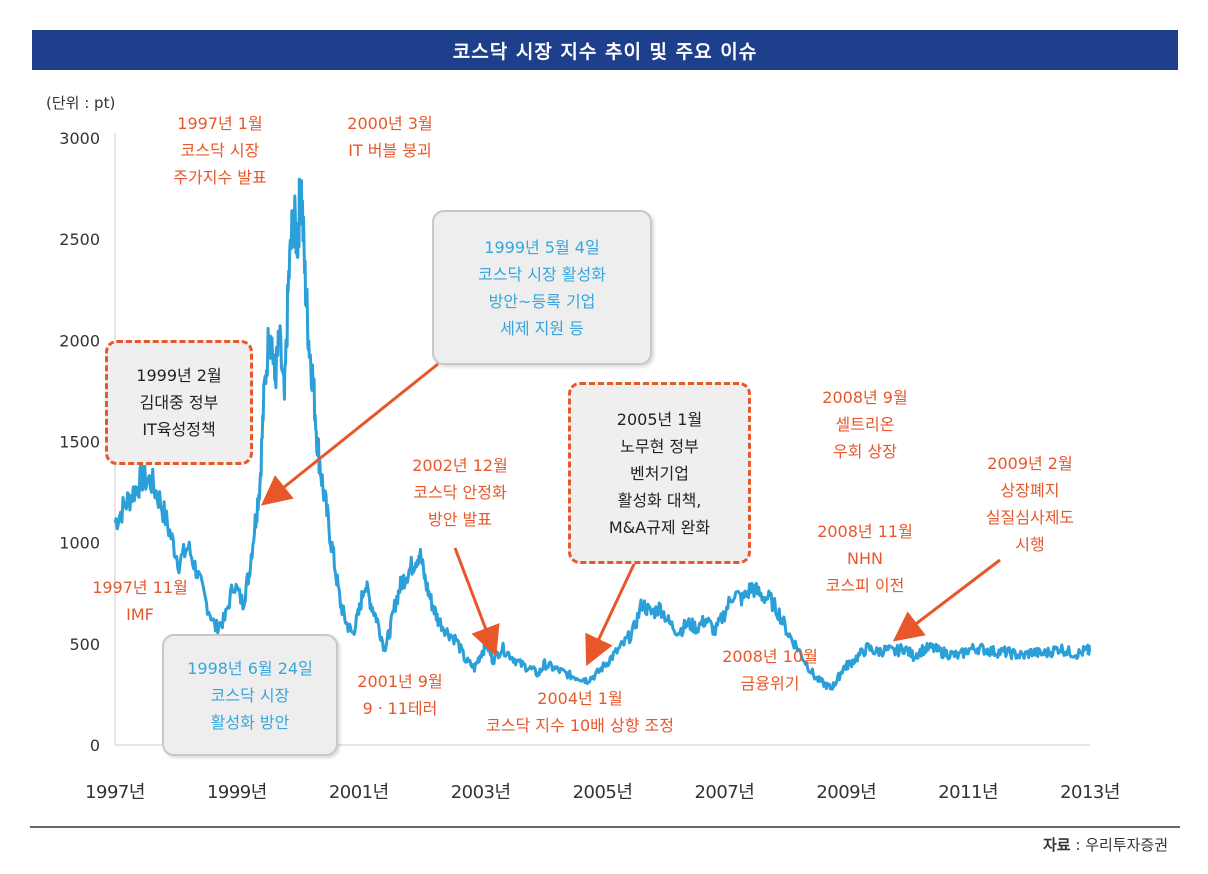 Image resolution: width=1208 pixels, height=874 pixels. Describe the element at coordinates (1030, 544) in the screenshot. I see `annotation-line: 시행` at that location.